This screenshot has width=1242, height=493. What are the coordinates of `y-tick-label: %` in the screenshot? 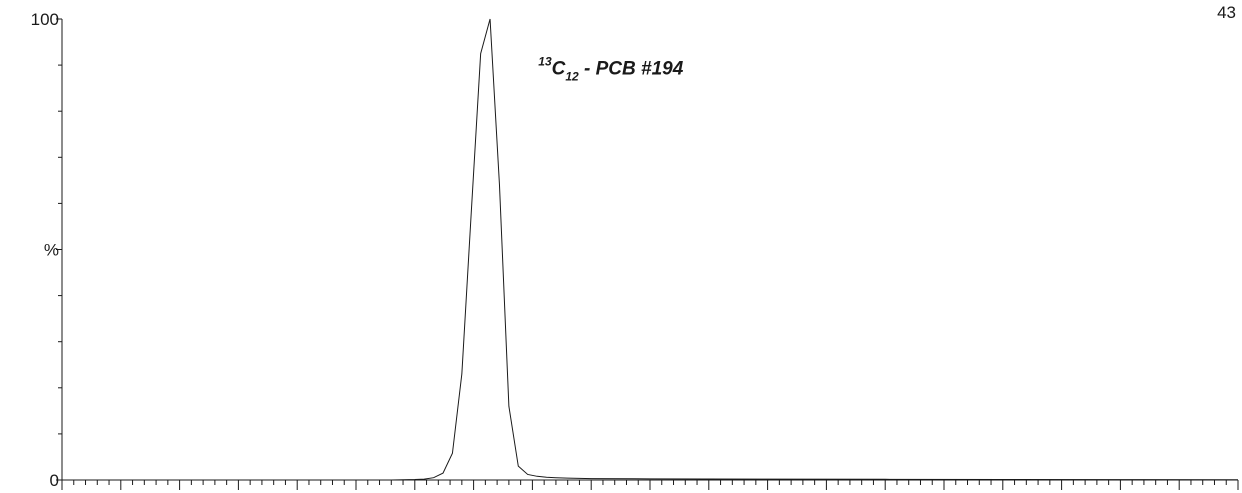 It's located at (51, 250).